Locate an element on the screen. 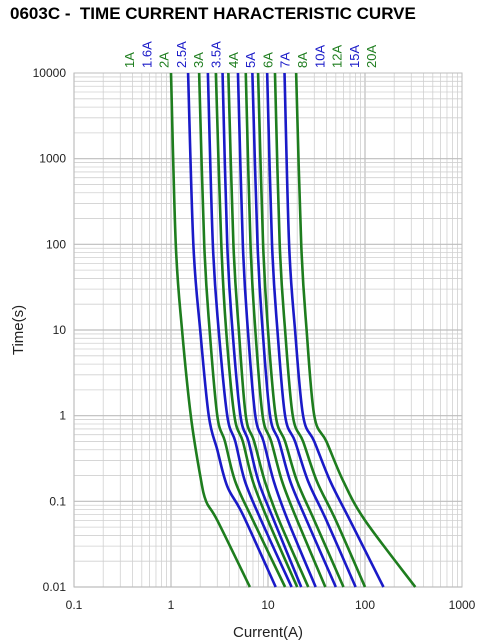 The image size is (488, 642). series-line-6A is located at coordinates (285, 330).